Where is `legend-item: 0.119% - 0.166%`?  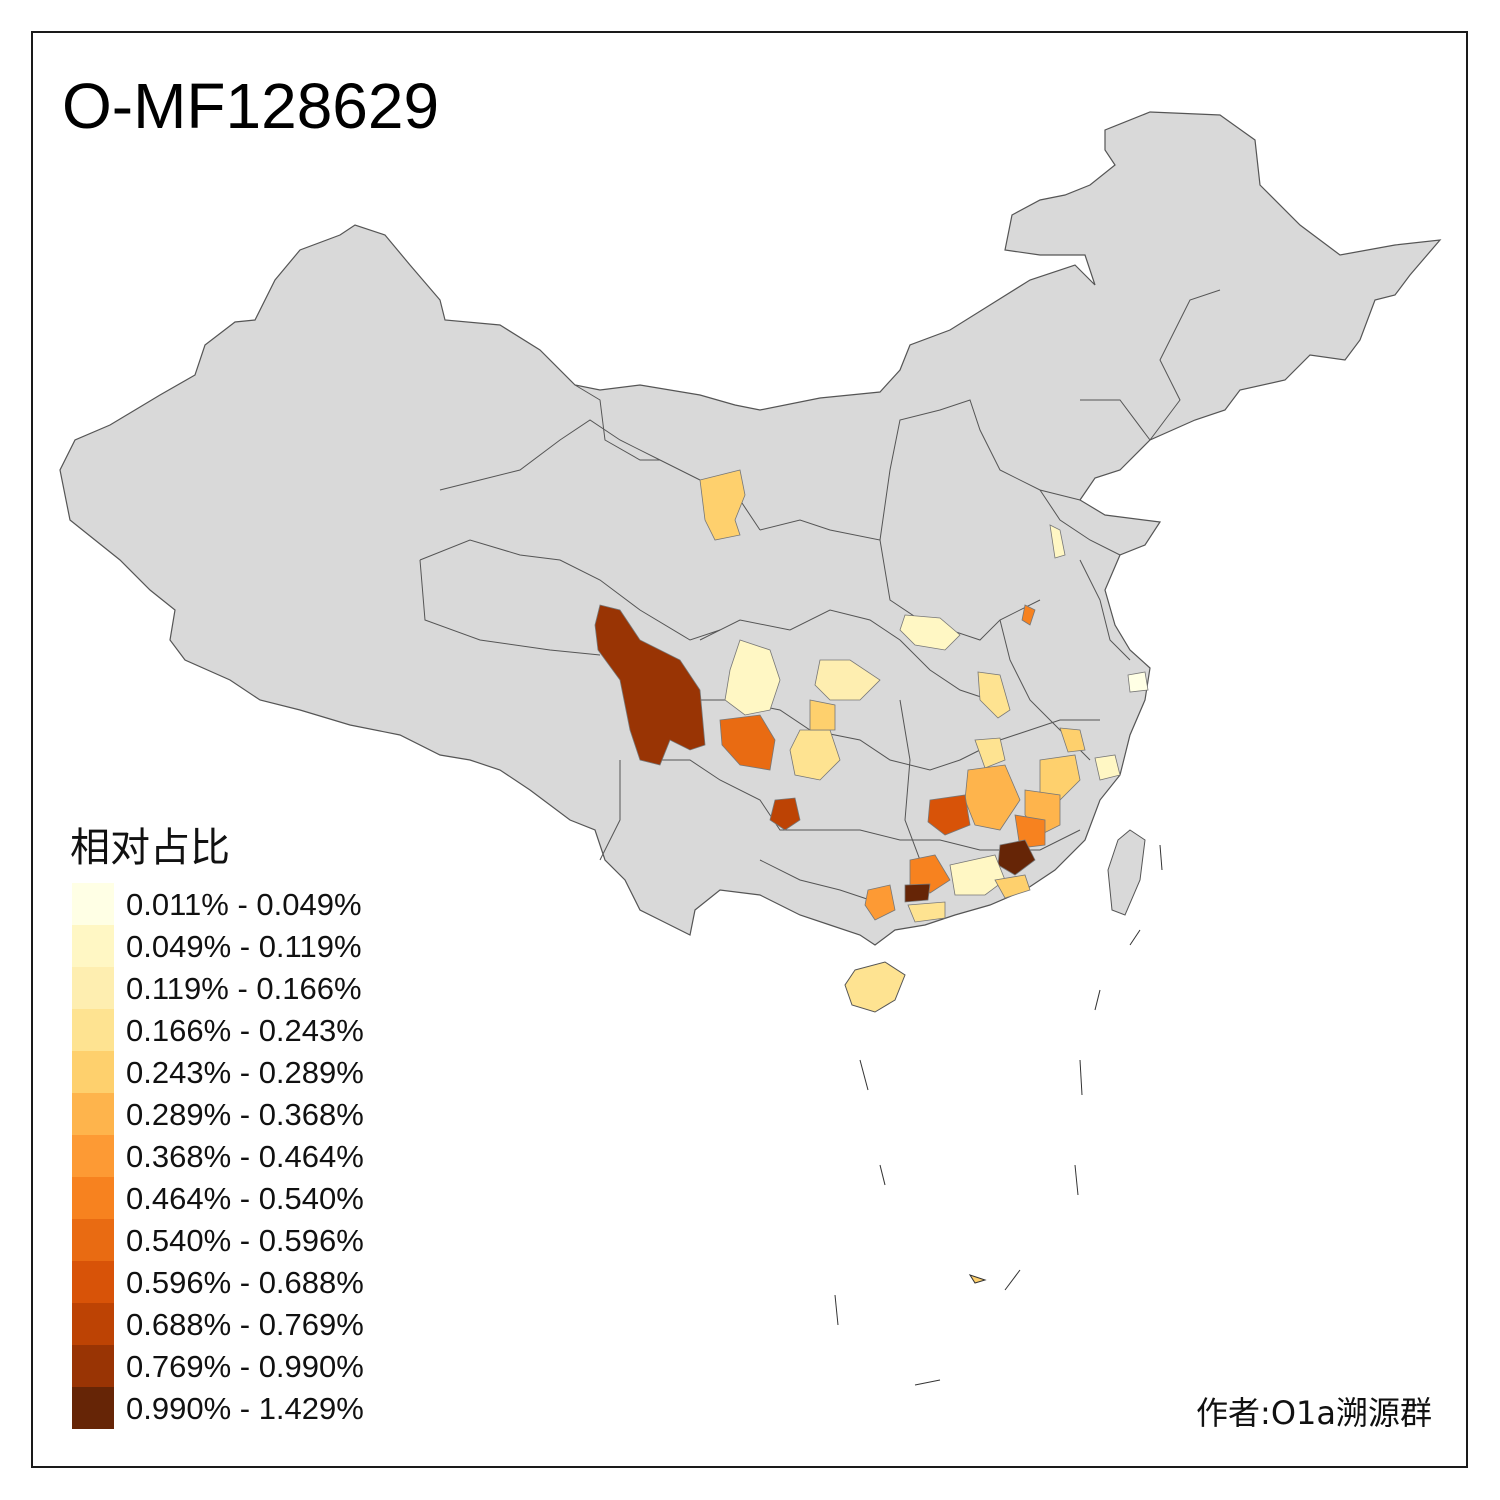
legend-item: 0.119% - 0.166% is located at coordinates (237, 988).